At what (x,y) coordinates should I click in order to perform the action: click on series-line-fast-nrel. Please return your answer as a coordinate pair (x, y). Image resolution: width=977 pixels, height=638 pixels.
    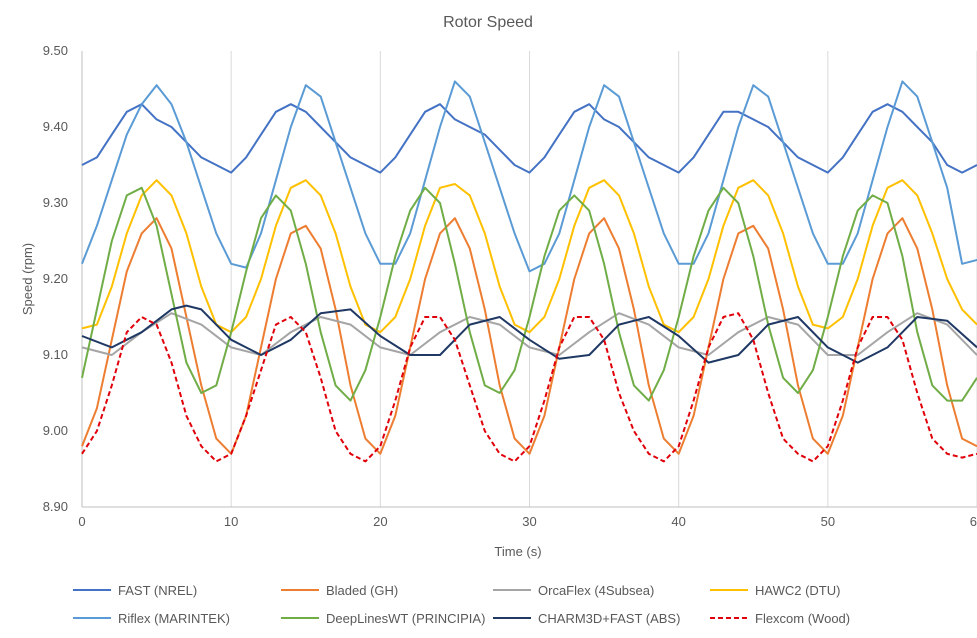
    Looking at the image, I should click on (529, 138).